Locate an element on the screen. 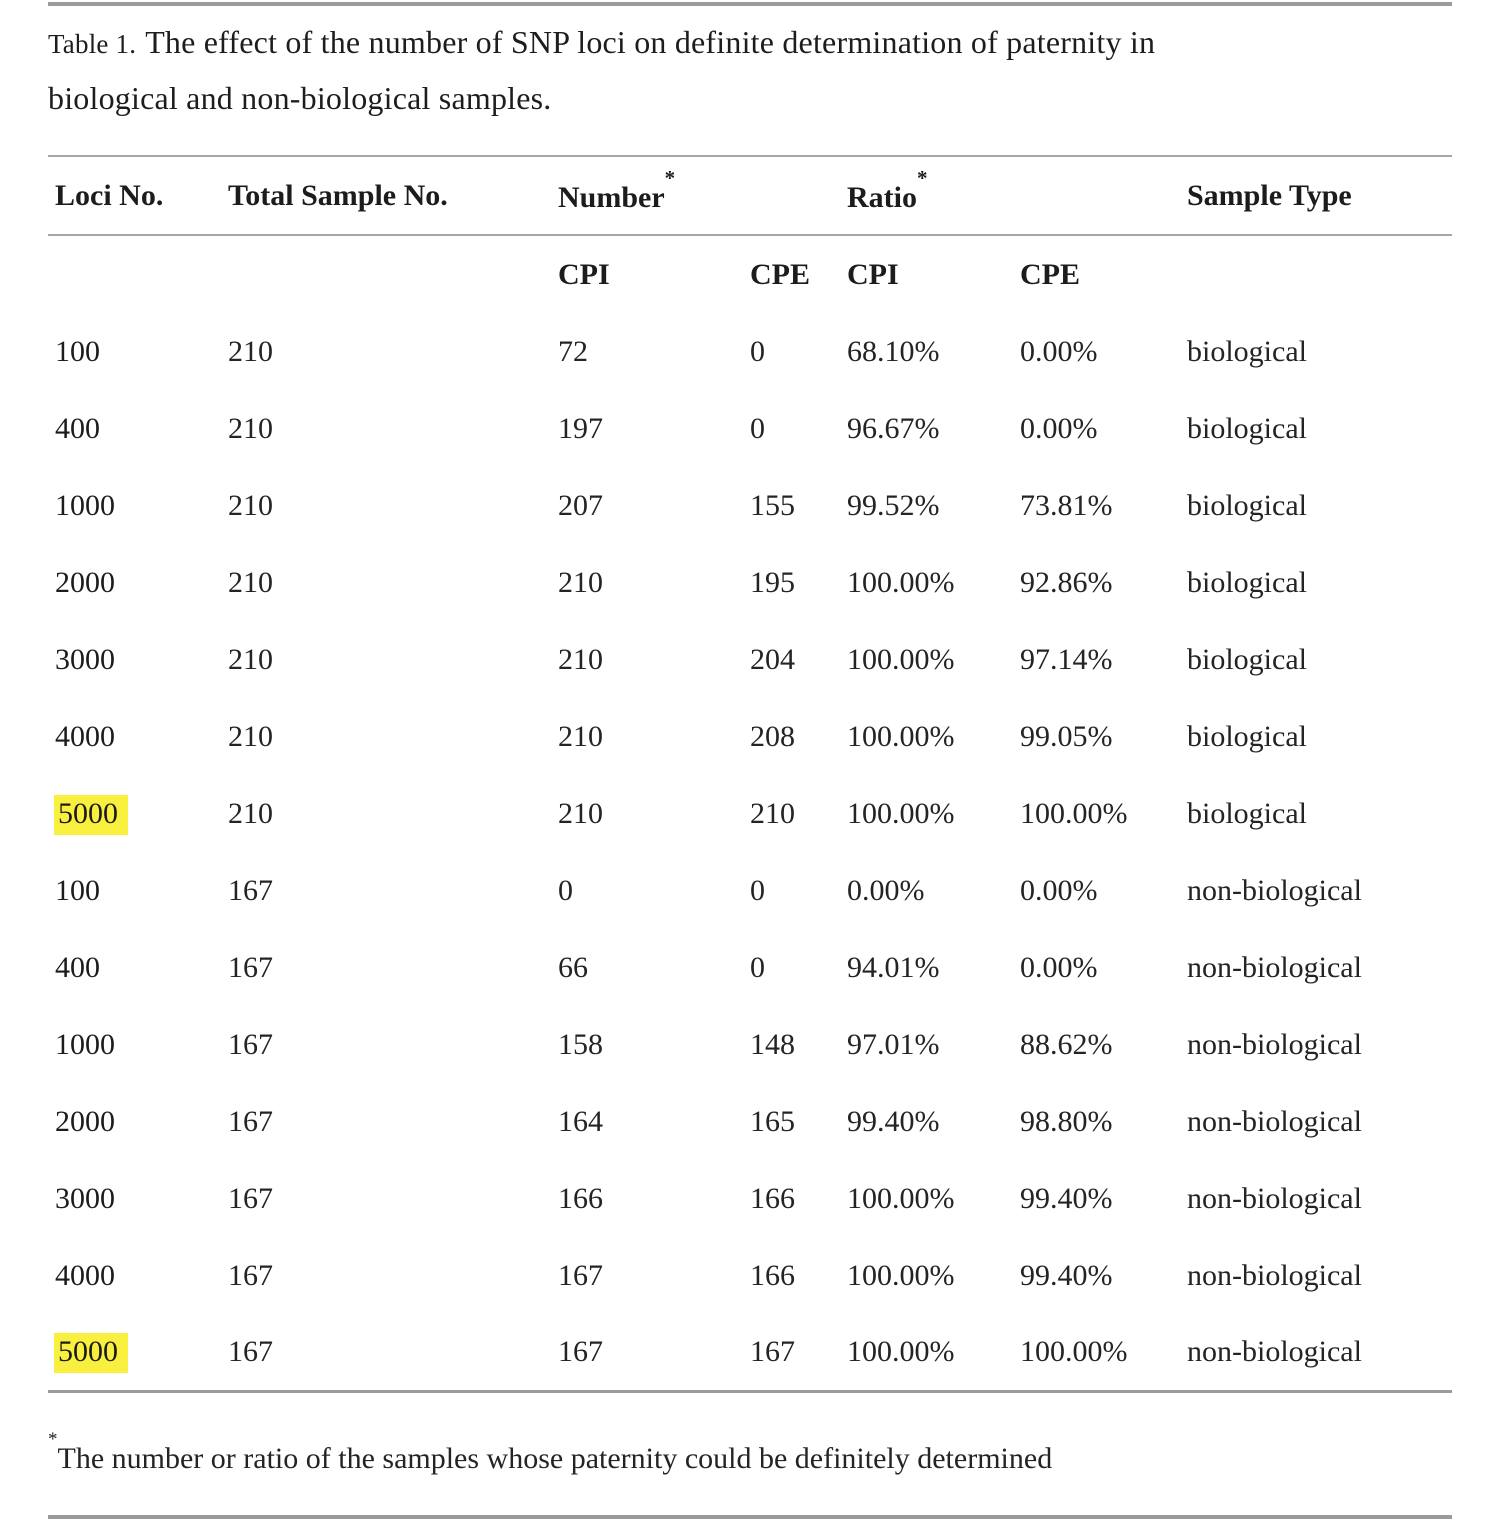 This screenshot has height=1536, width=1505. footnote-asterisk: * is located at coordinates (53, 1439).